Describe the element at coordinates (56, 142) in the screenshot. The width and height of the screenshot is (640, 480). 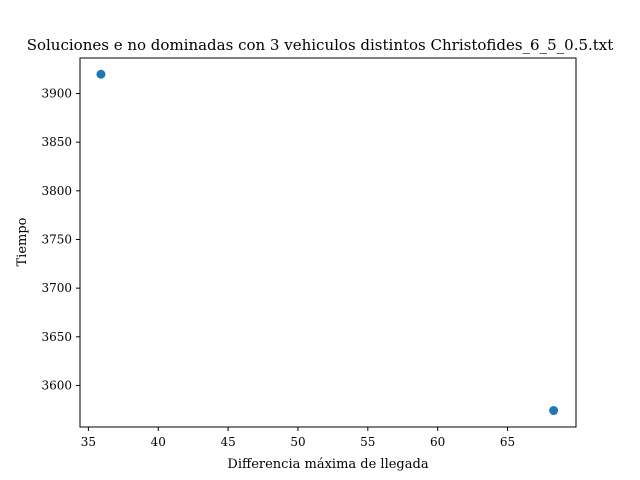
I see `y-tick-label: 3850` at that location.